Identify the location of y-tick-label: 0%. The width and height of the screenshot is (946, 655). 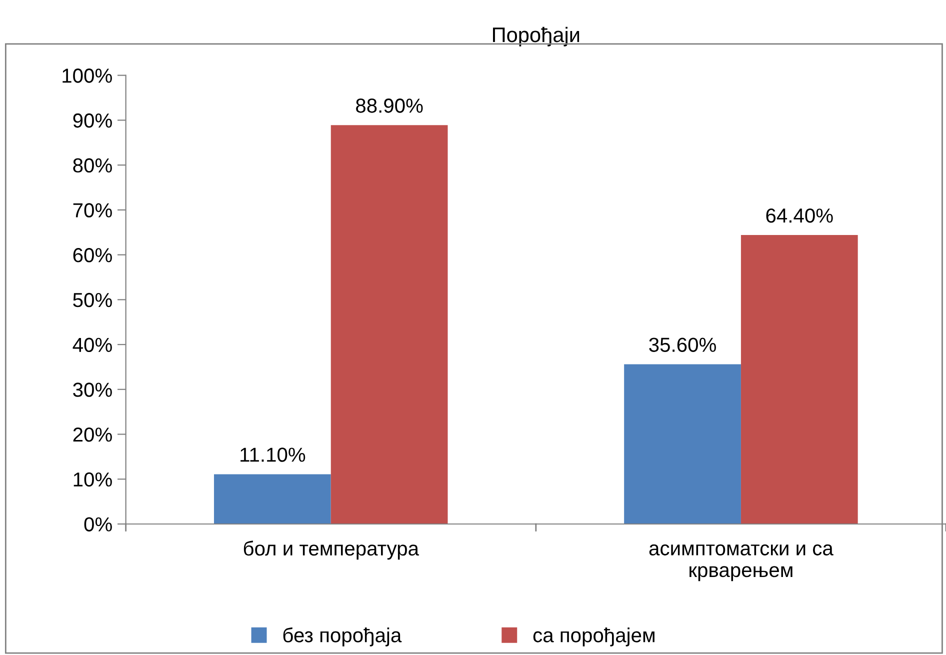
(98, 524).